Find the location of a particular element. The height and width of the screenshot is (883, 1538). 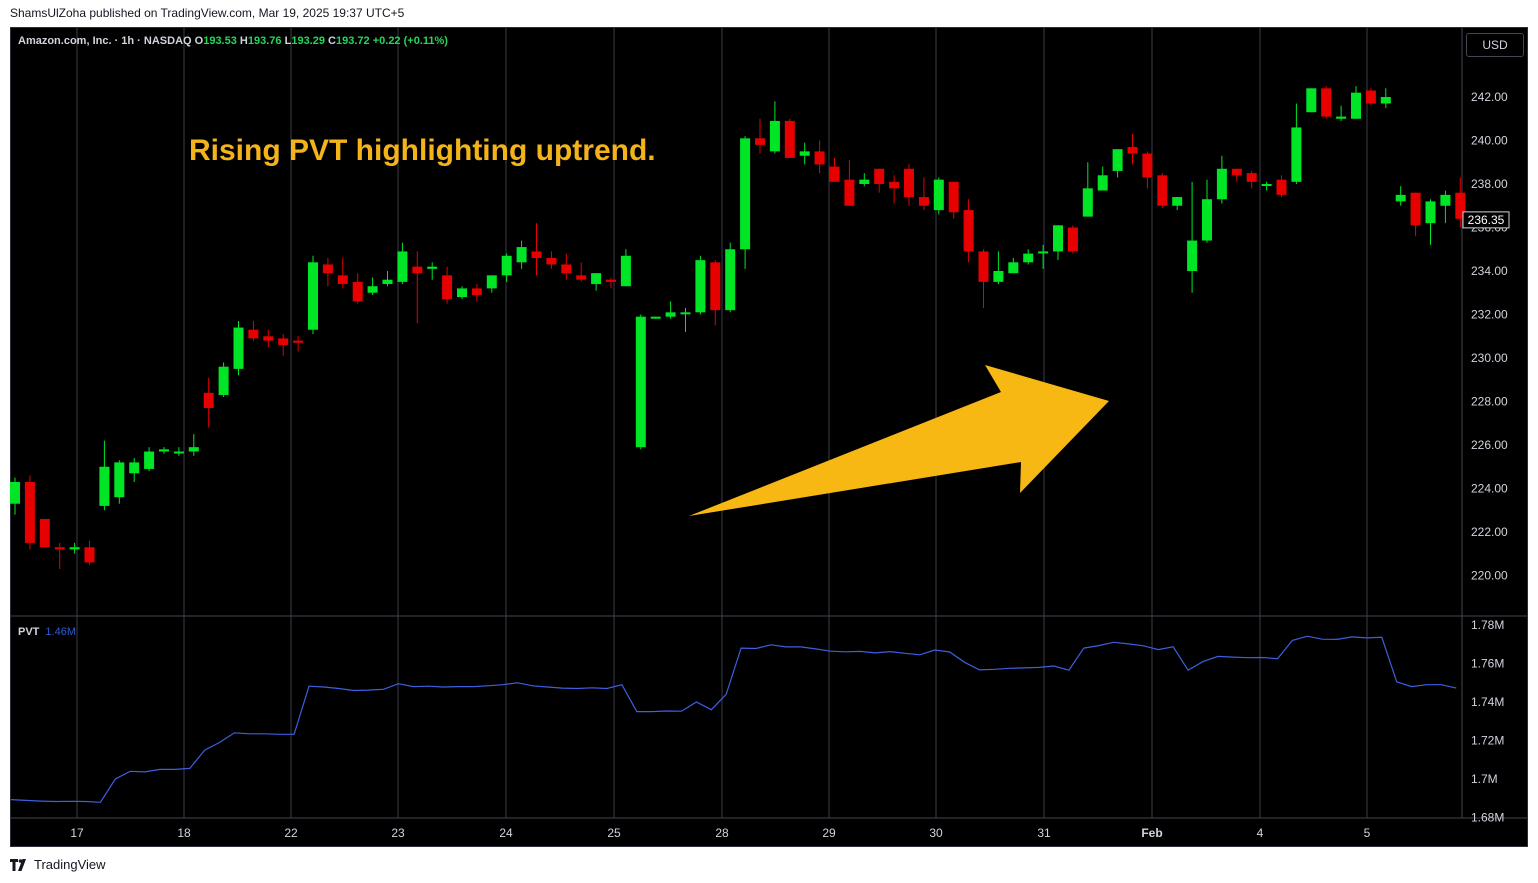

x-axis-tick-label: 29 is located at coordinates (829, 833).